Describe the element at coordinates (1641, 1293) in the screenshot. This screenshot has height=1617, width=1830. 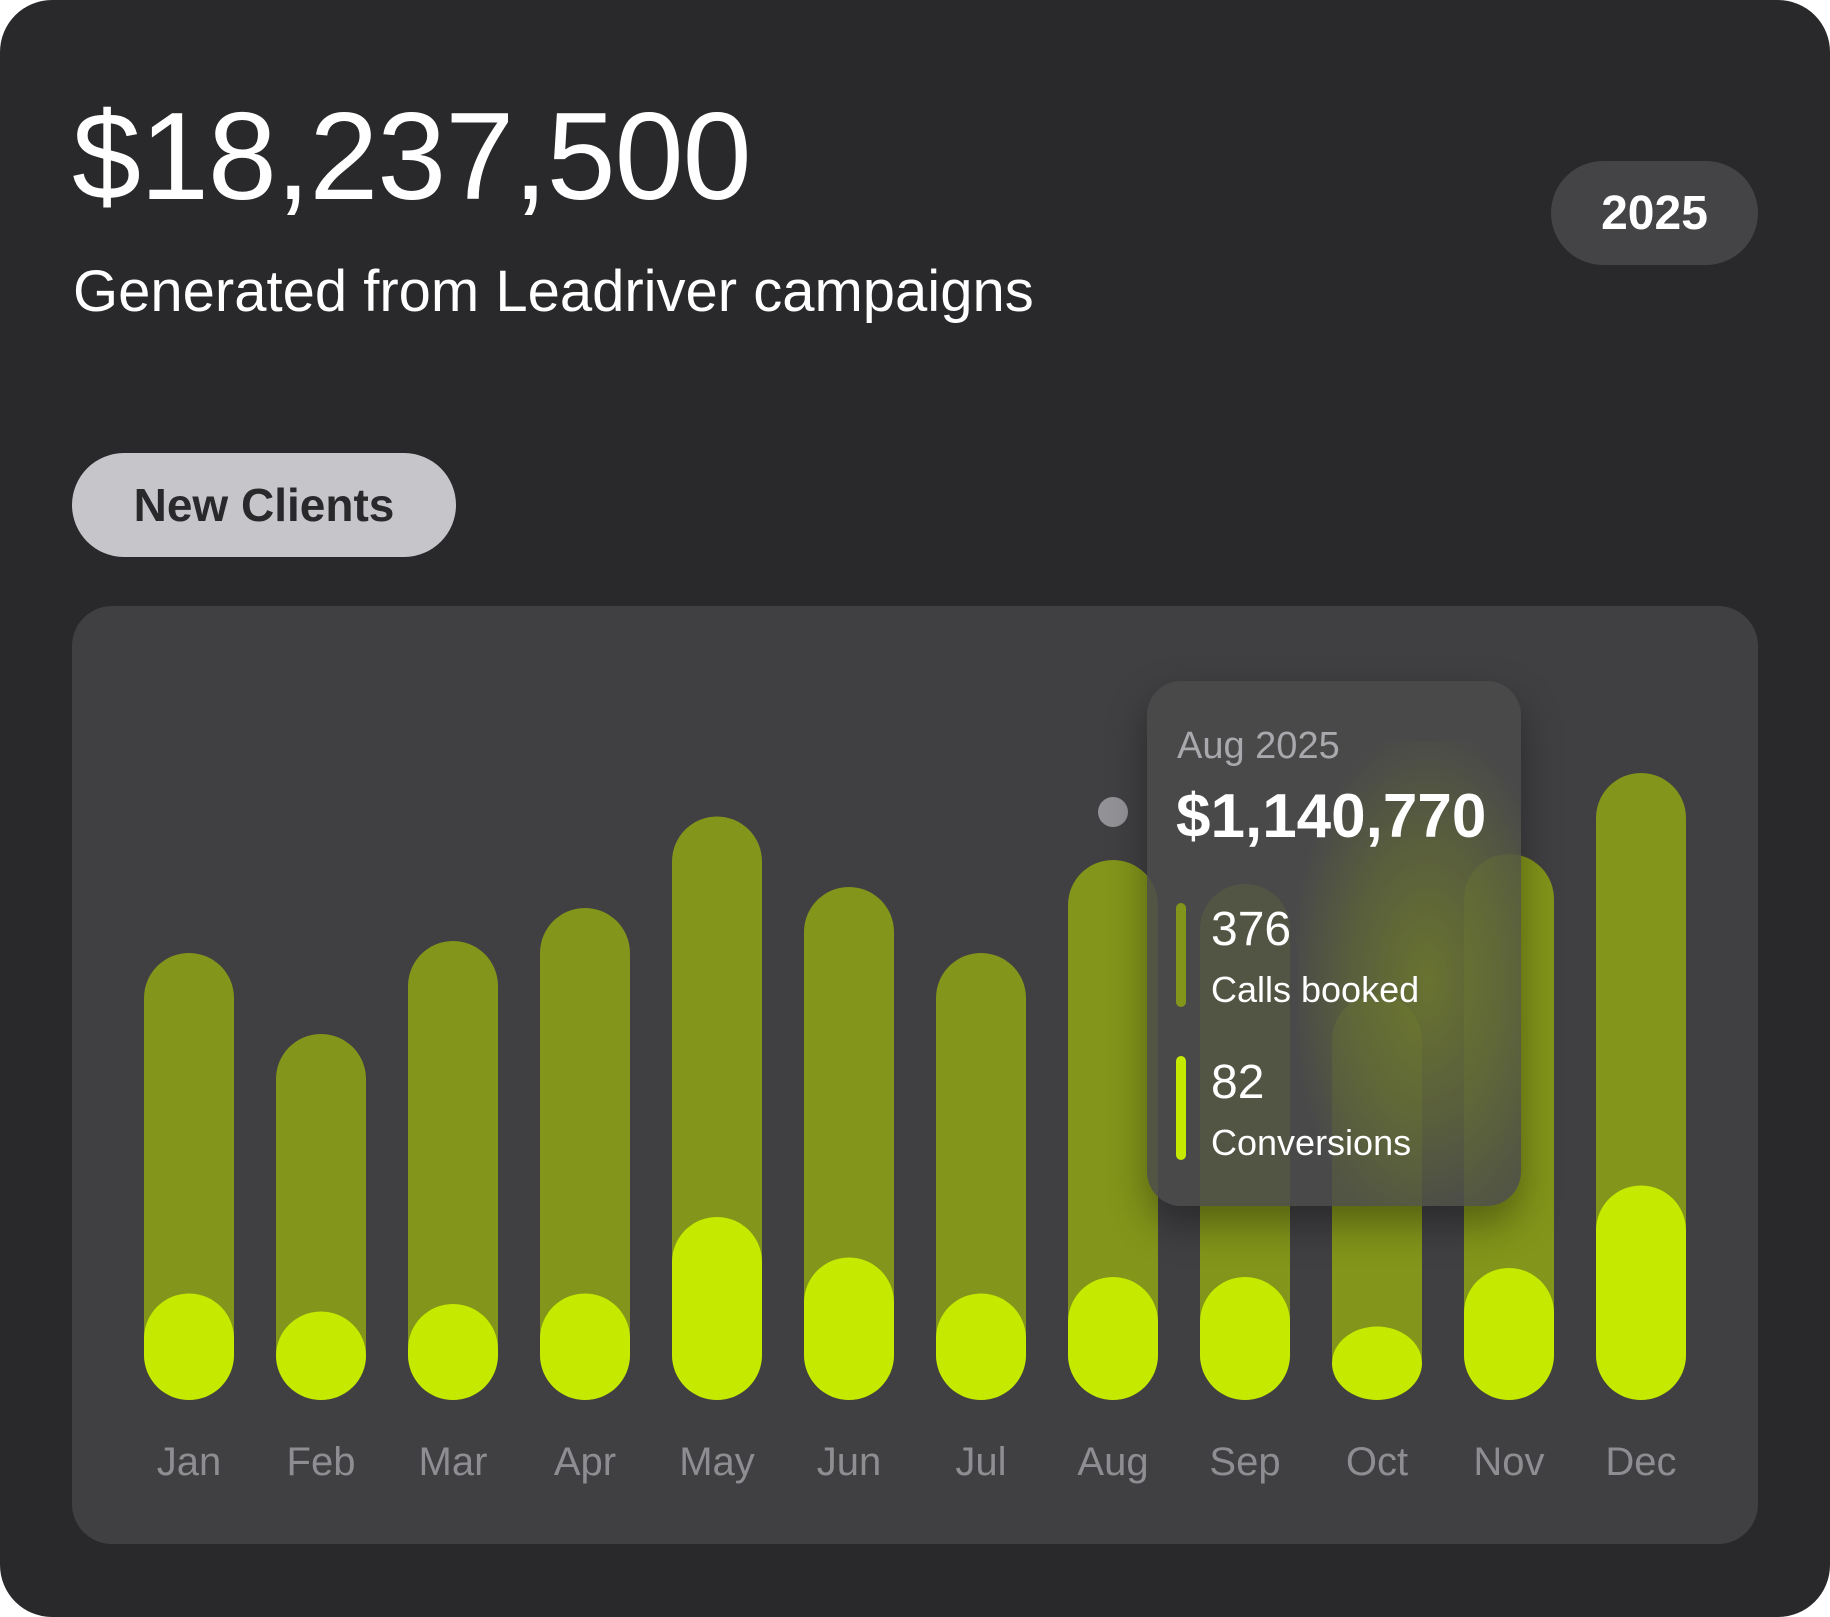
I see `bar-conversions-dec` at that location.